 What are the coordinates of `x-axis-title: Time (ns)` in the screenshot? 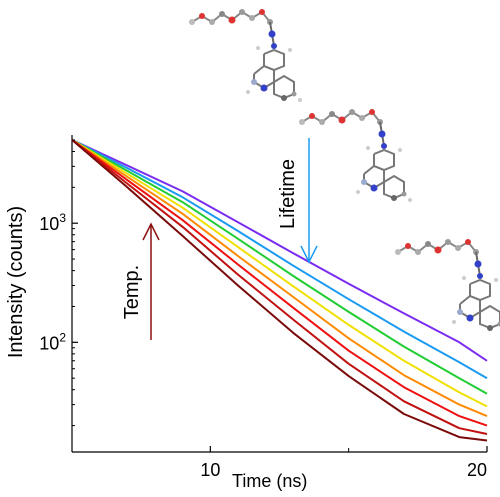 It's located at (269, 481).